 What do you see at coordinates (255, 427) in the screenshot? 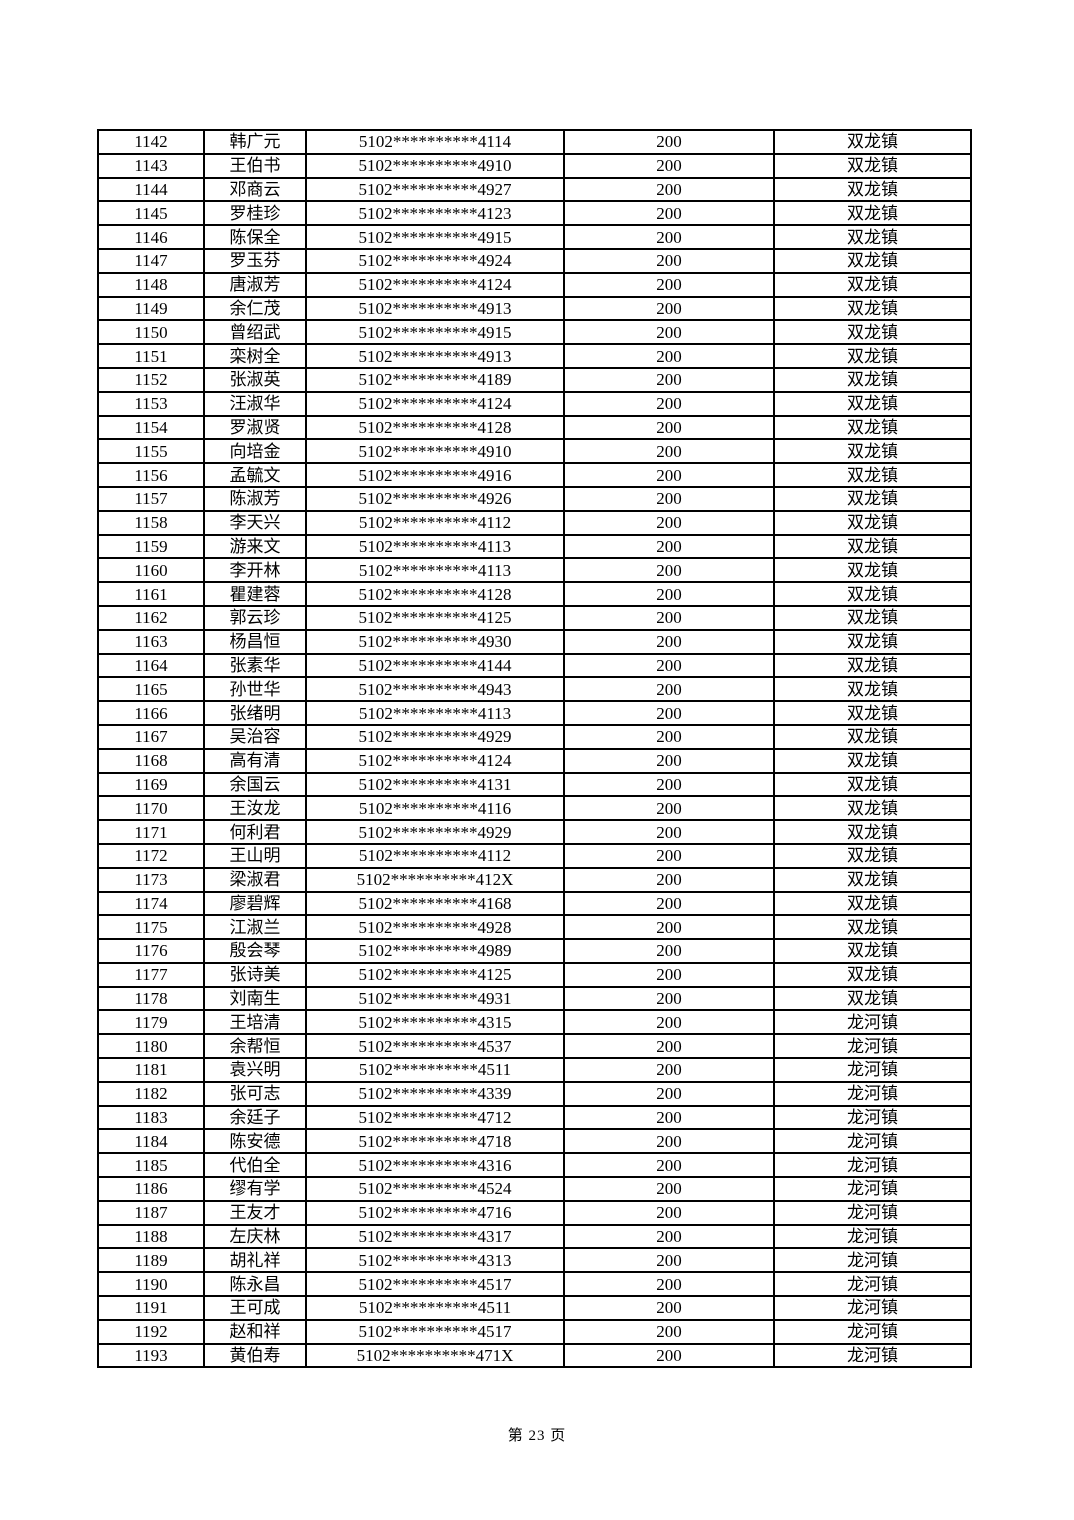
I see `cell-name: 罗淑贤` at bounding box center [255, 427].